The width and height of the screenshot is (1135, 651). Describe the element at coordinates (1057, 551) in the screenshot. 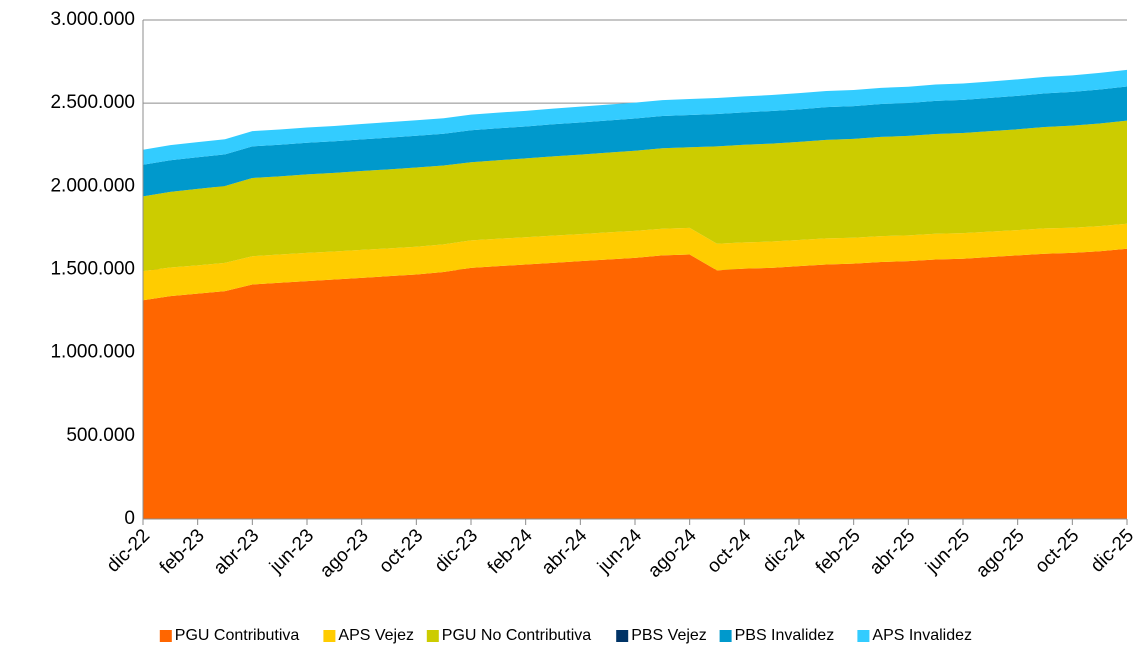

I see `x-tick-label: oct-25` at that location.